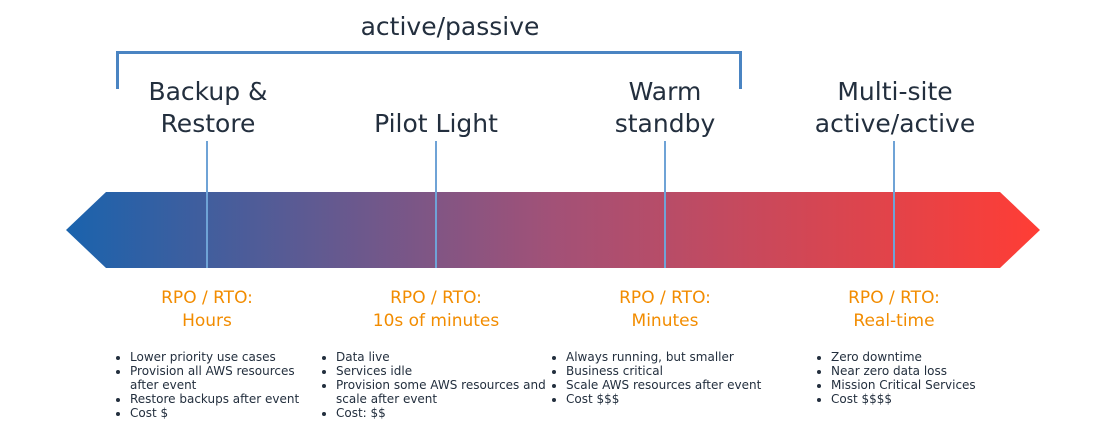 Image resolution: width=1098 pixels, height=448 pixels. What do you see at coordinates (436, 204) in the screenshot?
I see `strategy-pilot-light-tick` at bounding box center [436, 204].